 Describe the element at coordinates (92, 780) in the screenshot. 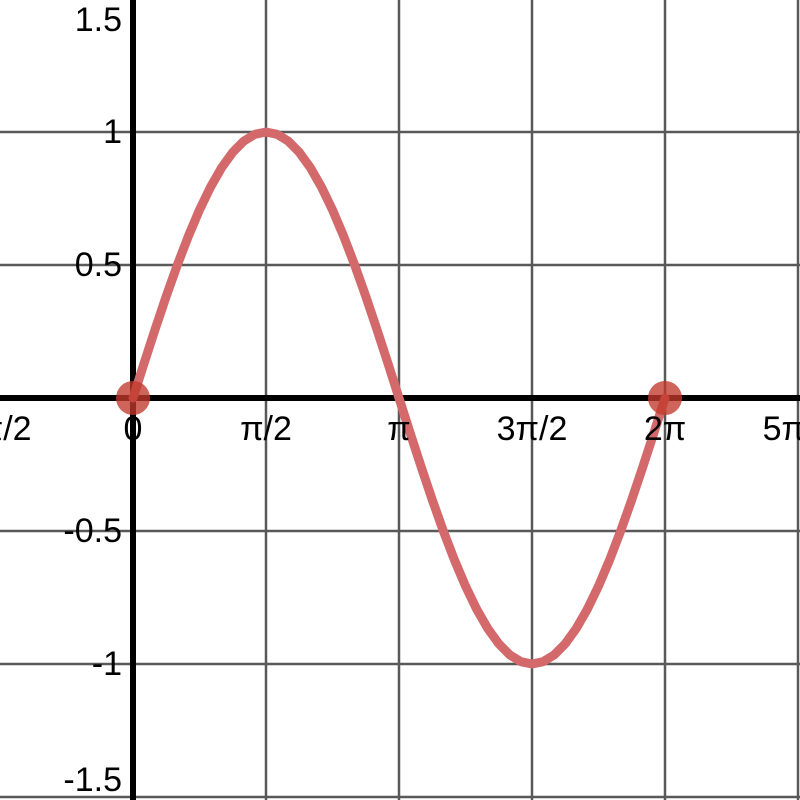

I see `y-tick-label-5: -1.5` at that location.